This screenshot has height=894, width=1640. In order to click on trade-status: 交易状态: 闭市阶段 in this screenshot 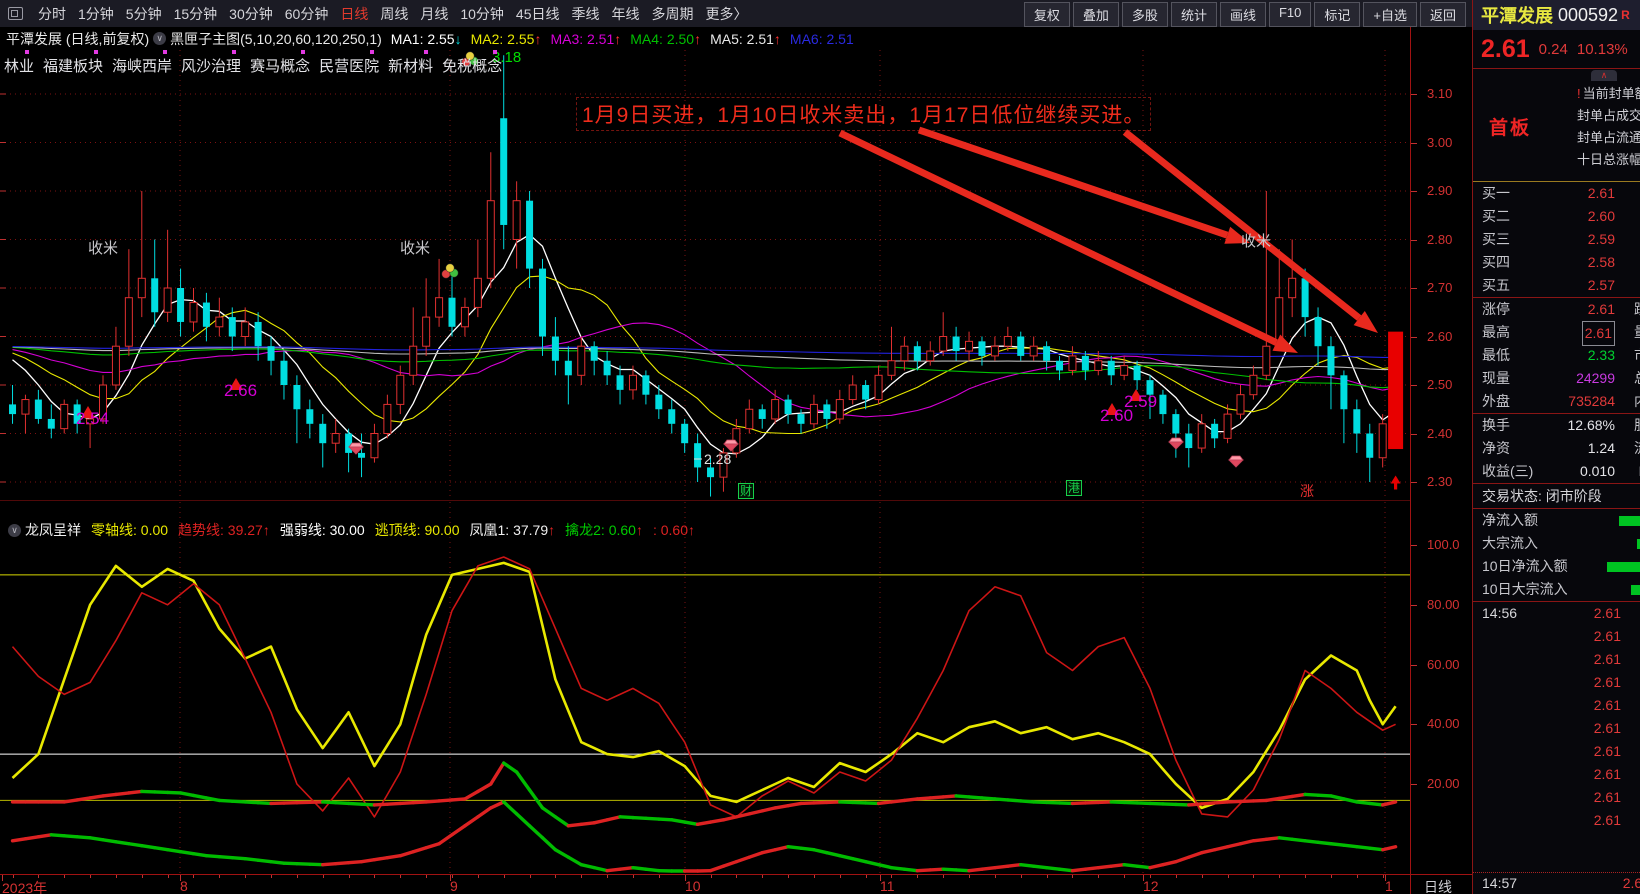, I will do `click(1542, 496)`.